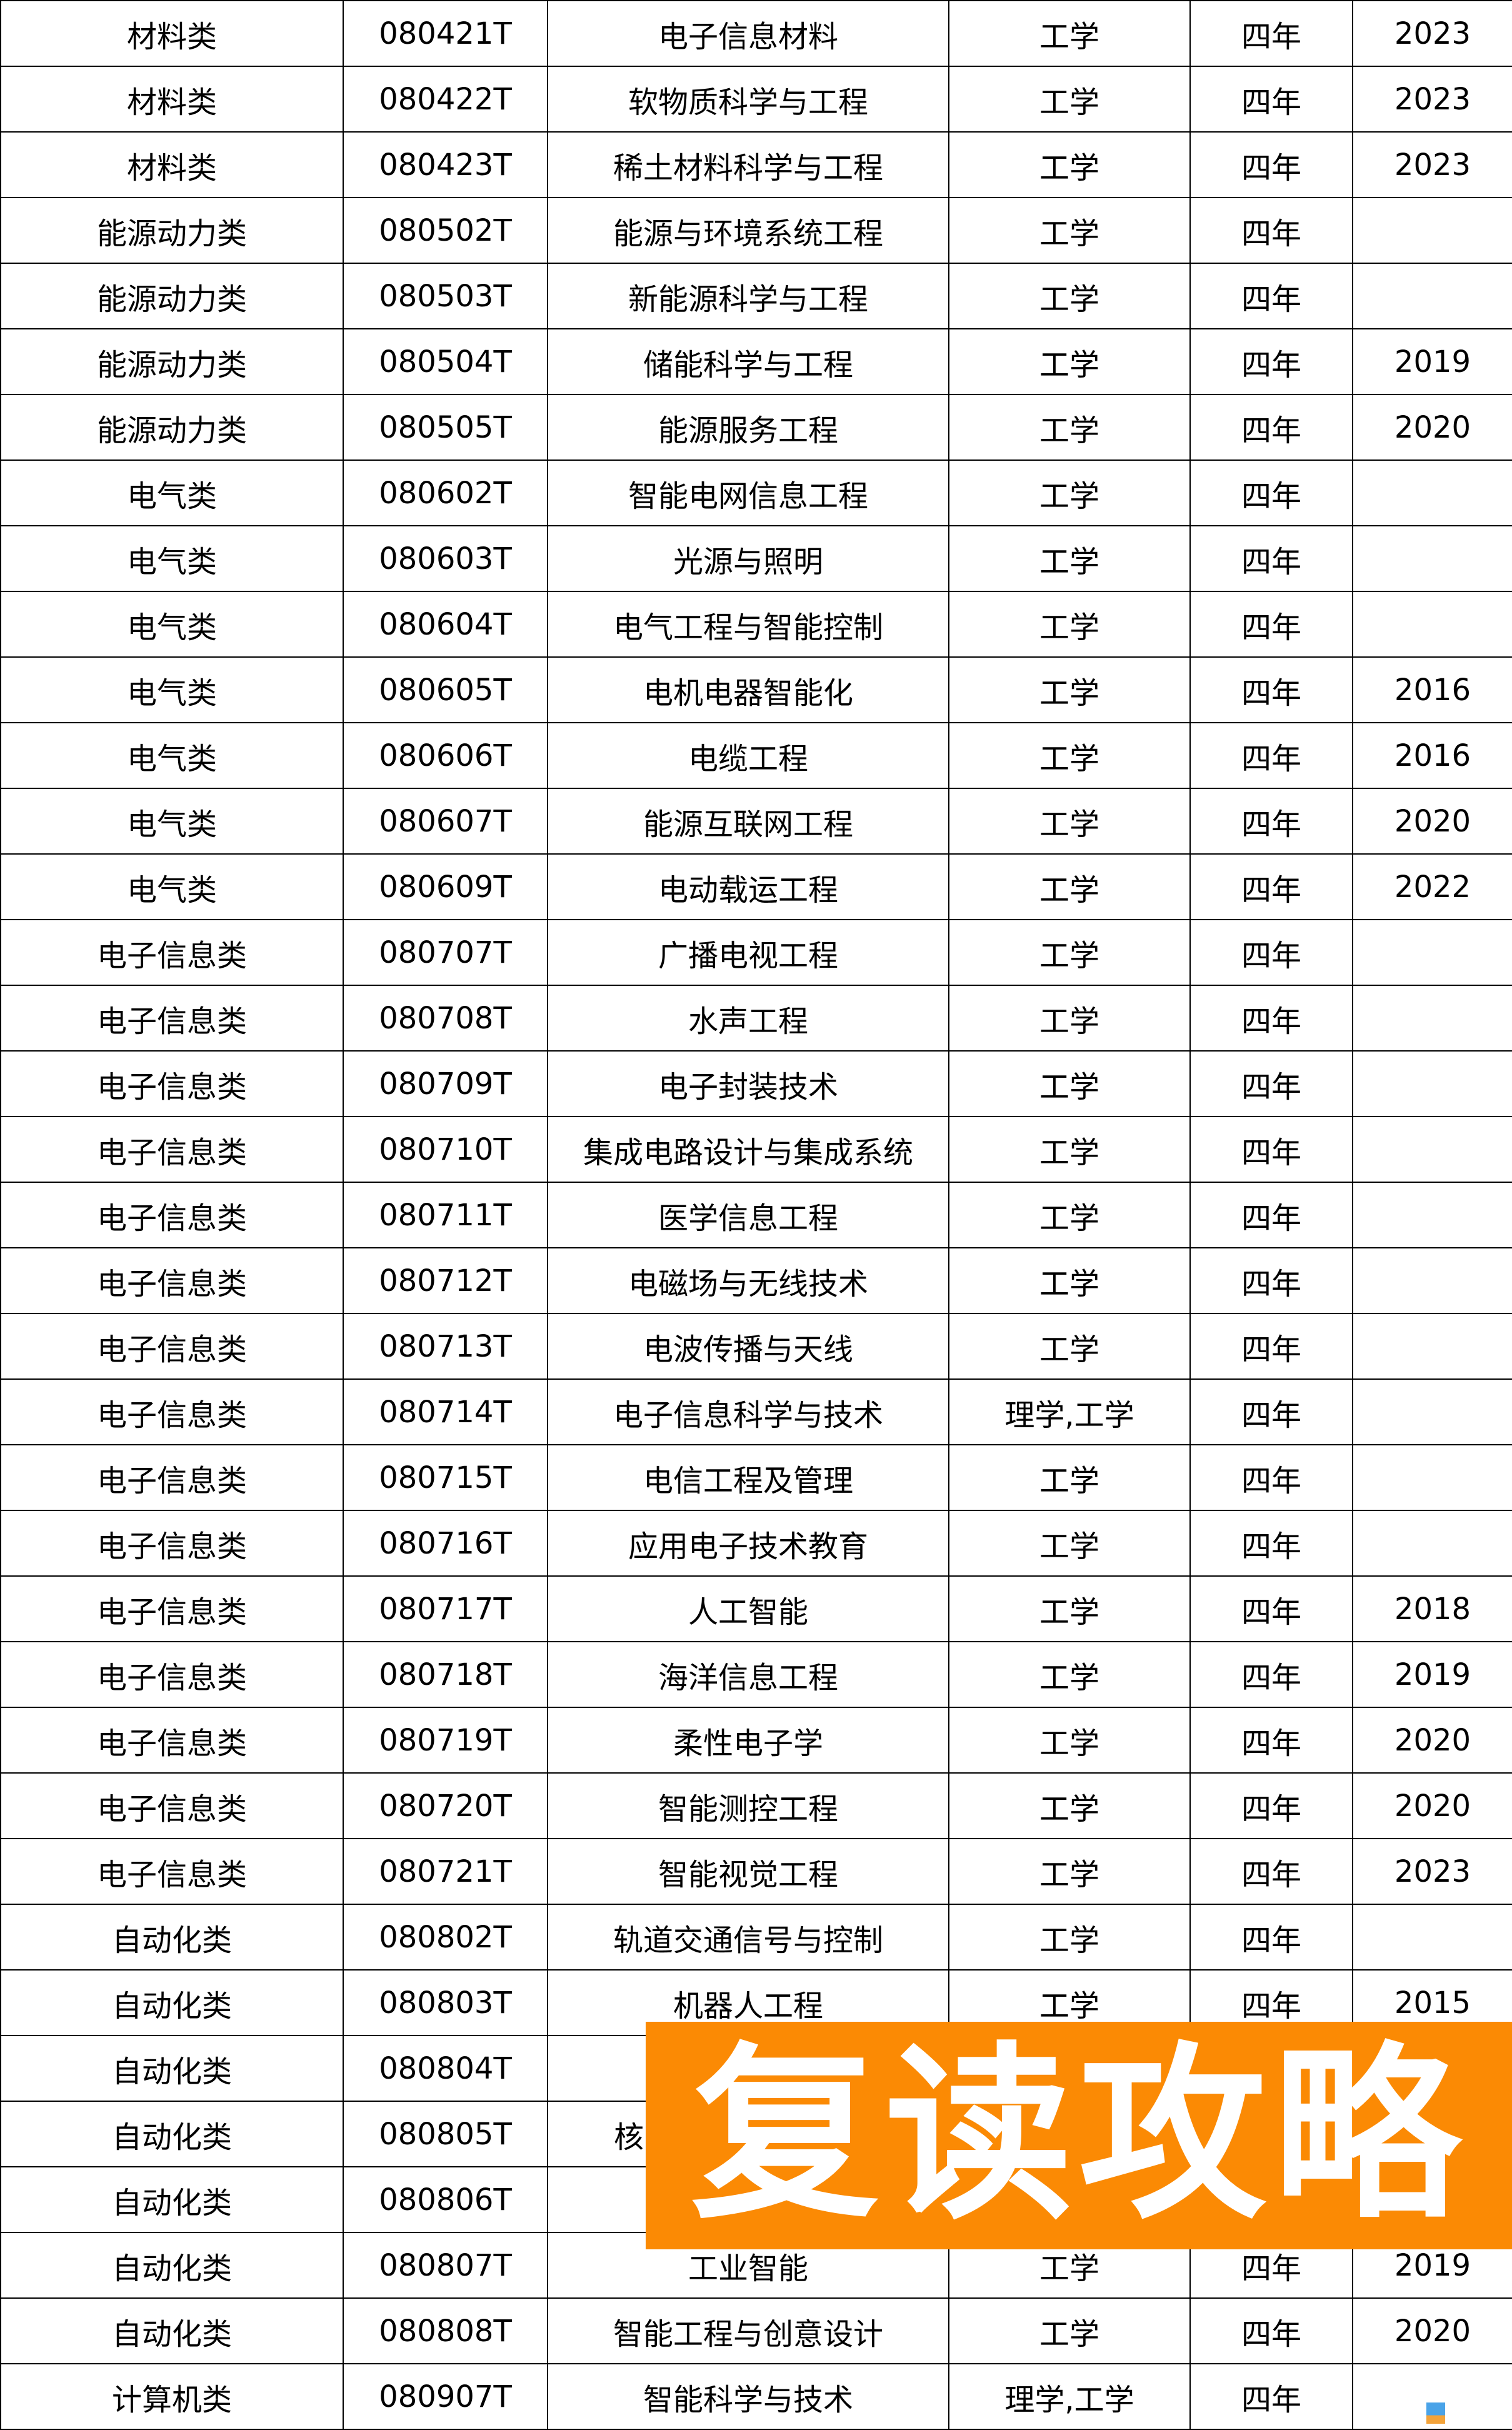 This screenshot has height=2430, width=1512. Describe the element at coordinates (748, 689) in the screenshot. I see `major-name-cell: 电机电器智能化` at that location.